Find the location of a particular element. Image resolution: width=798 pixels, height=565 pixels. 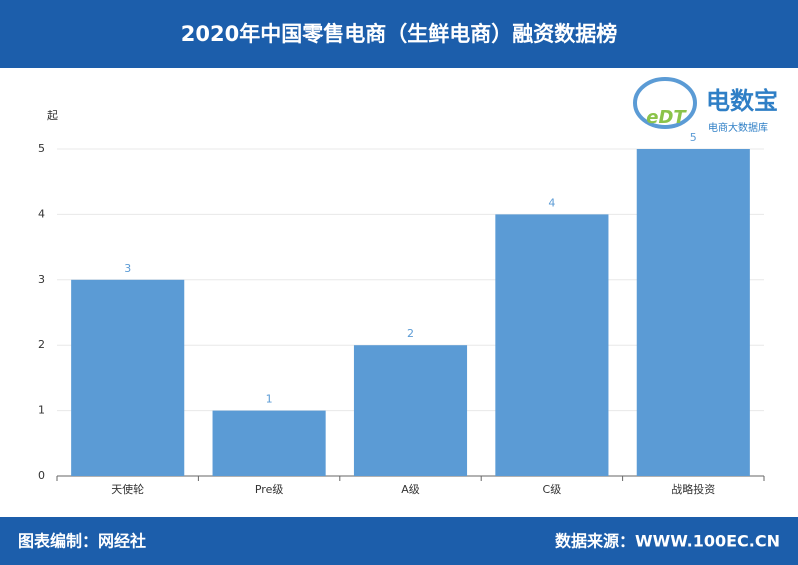

logo-name: 电数宝 is located at coordinates (742, 101).